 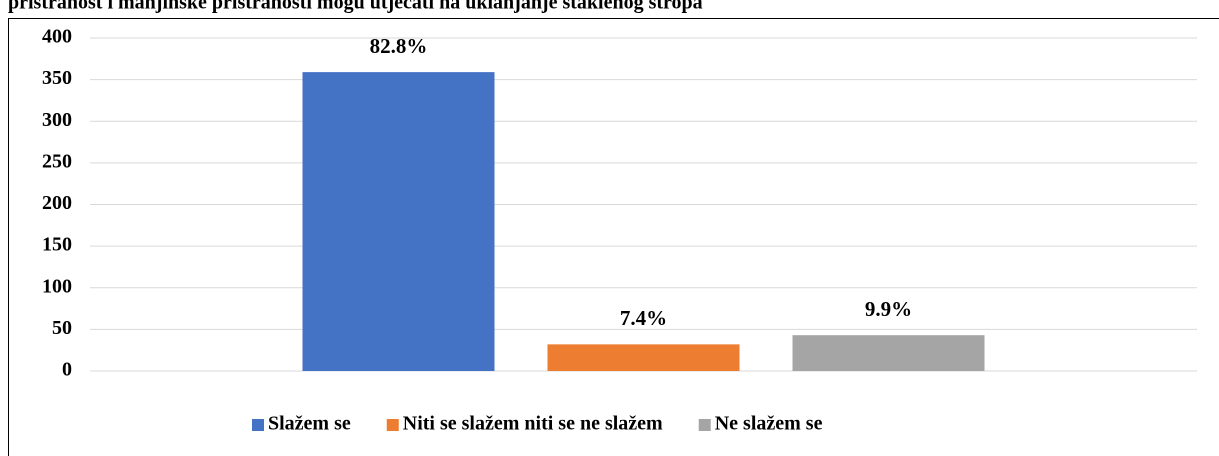 I want to click on y-tick-label: 300, so click(x=57, y=120).